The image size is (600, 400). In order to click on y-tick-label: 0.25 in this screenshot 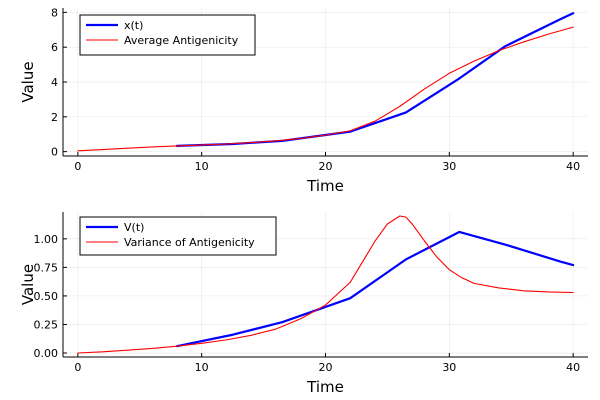, I will do `click(46, 324)`.